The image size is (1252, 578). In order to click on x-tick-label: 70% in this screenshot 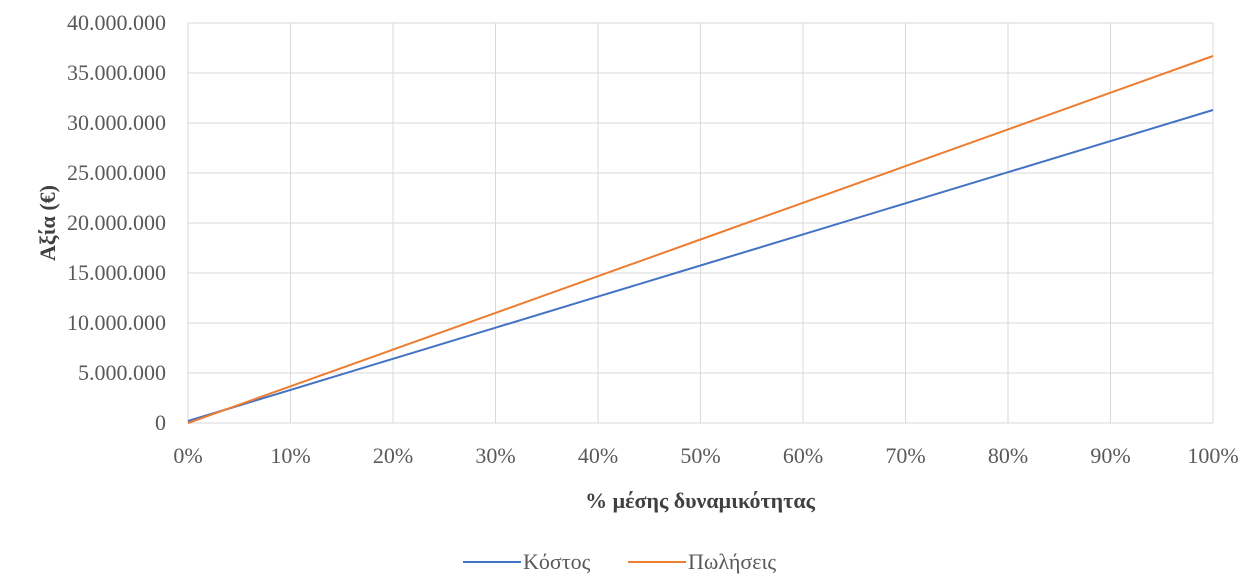, I will do `click(905, 455)`.